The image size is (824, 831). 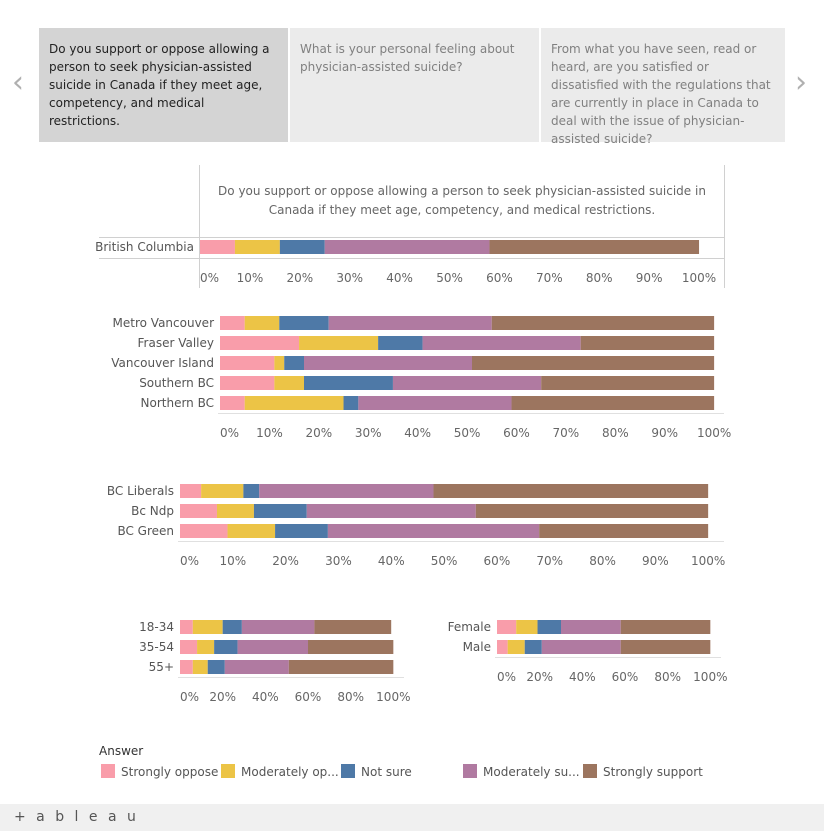 What do you see at coordinates (285, 561) in the screenshot?
I see `tick-label: 20%` at bounding box center [285, 561].